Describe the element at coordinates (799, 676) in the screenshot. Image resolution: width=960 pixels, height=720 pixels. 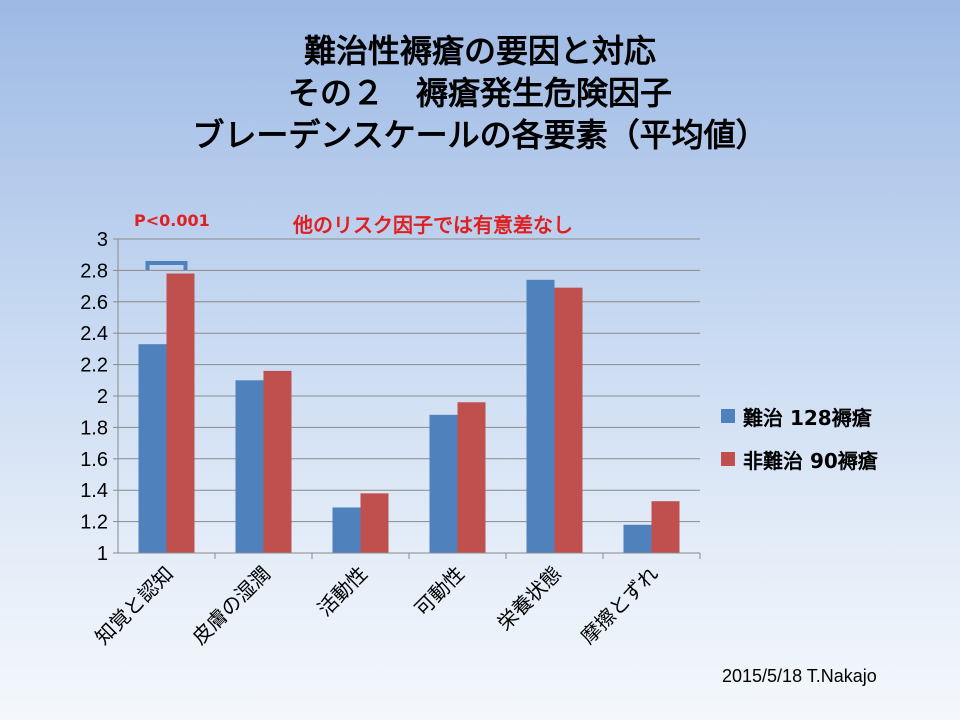
I see `footer-credit: 2015/5/18 T.Nakajo` at that location.